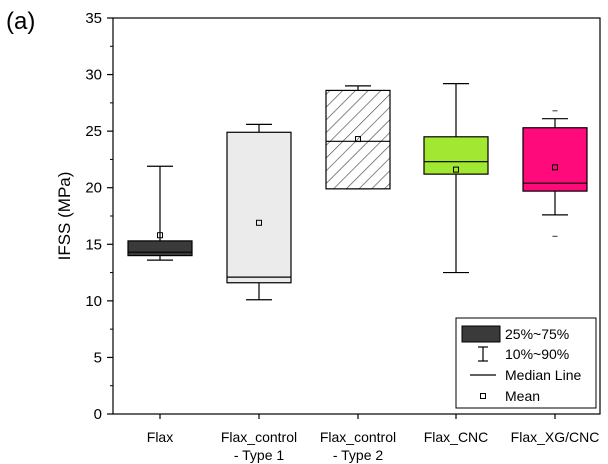 Image resolution: width=608 pixels, height=464 pixels. Describe the element at coordinates (64, 216) in the screenshot. I see `y-axis-label: IFSS (MPa)` at that location.